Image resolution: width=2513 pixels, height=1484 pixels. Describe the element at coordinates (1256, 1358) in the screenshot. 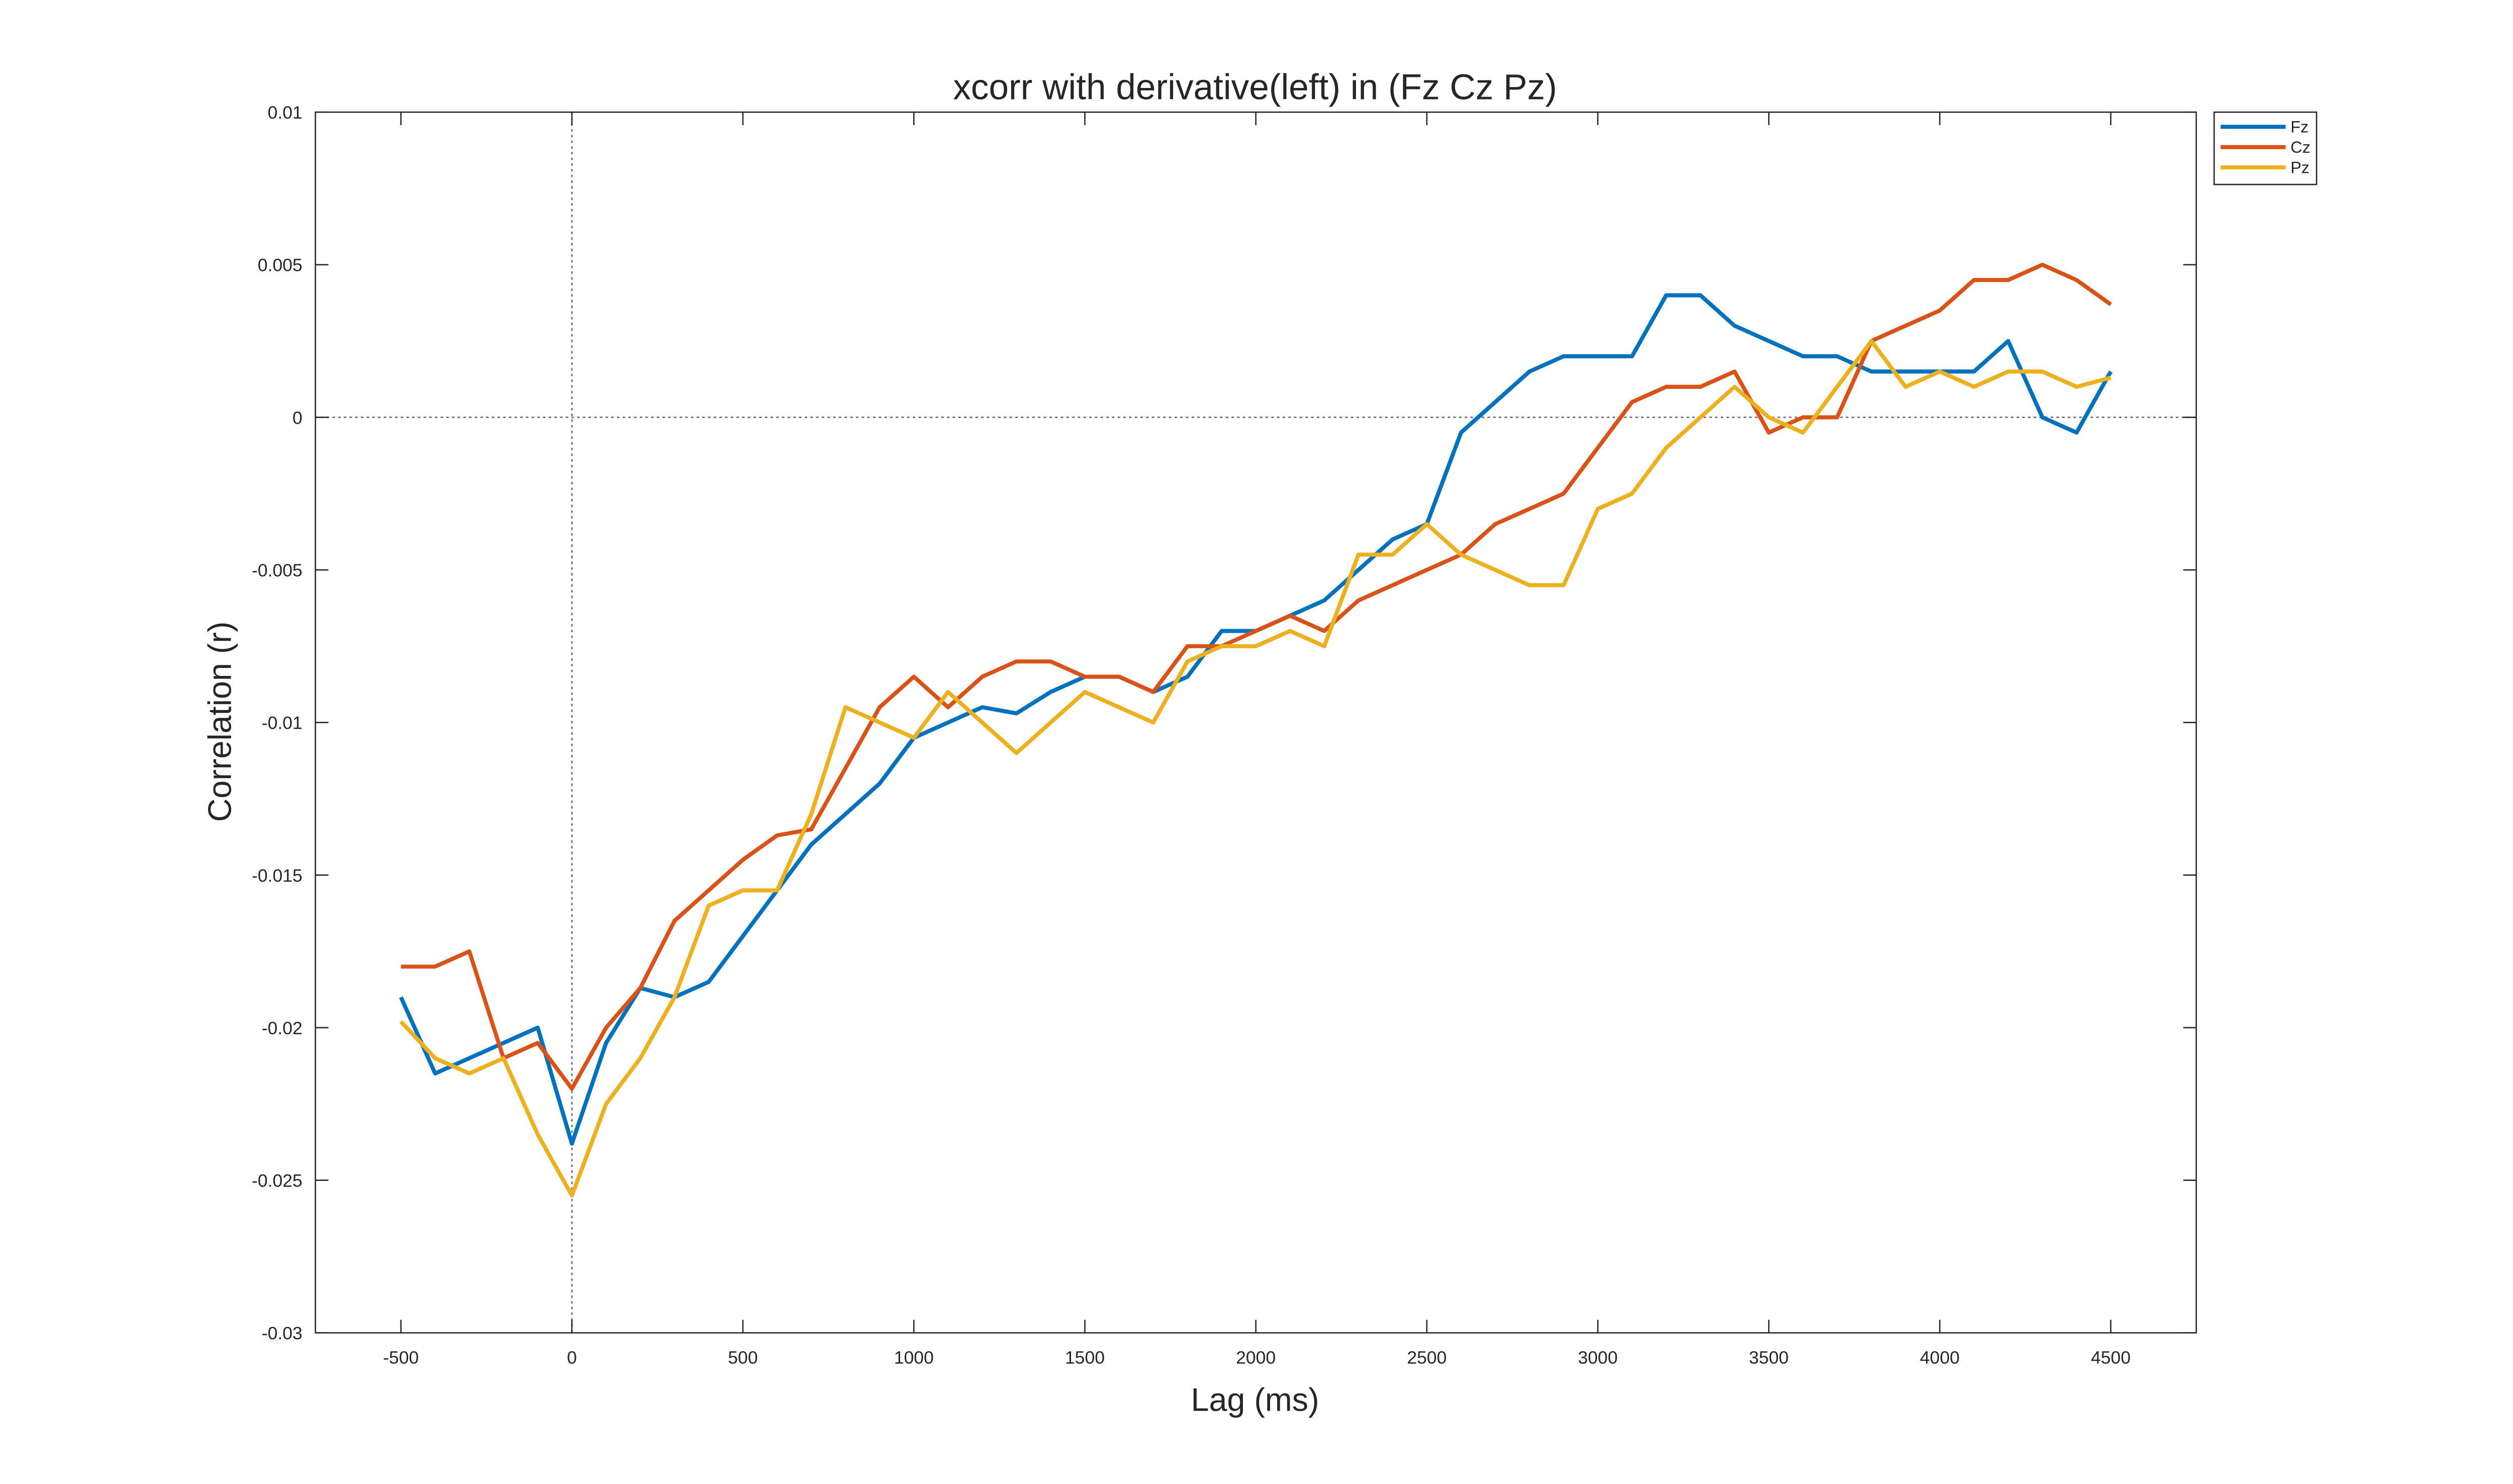

I see `x-tick-label: 2000` at that location.